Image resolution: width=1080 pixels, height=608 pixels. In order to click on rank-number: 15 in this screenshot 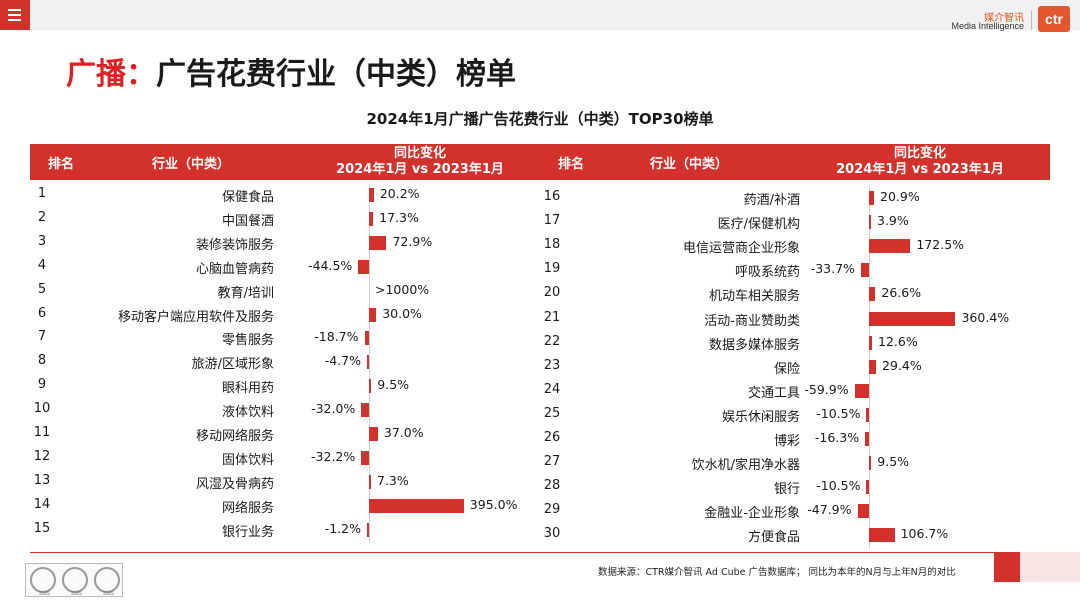, I will do `click(42, 528)`.